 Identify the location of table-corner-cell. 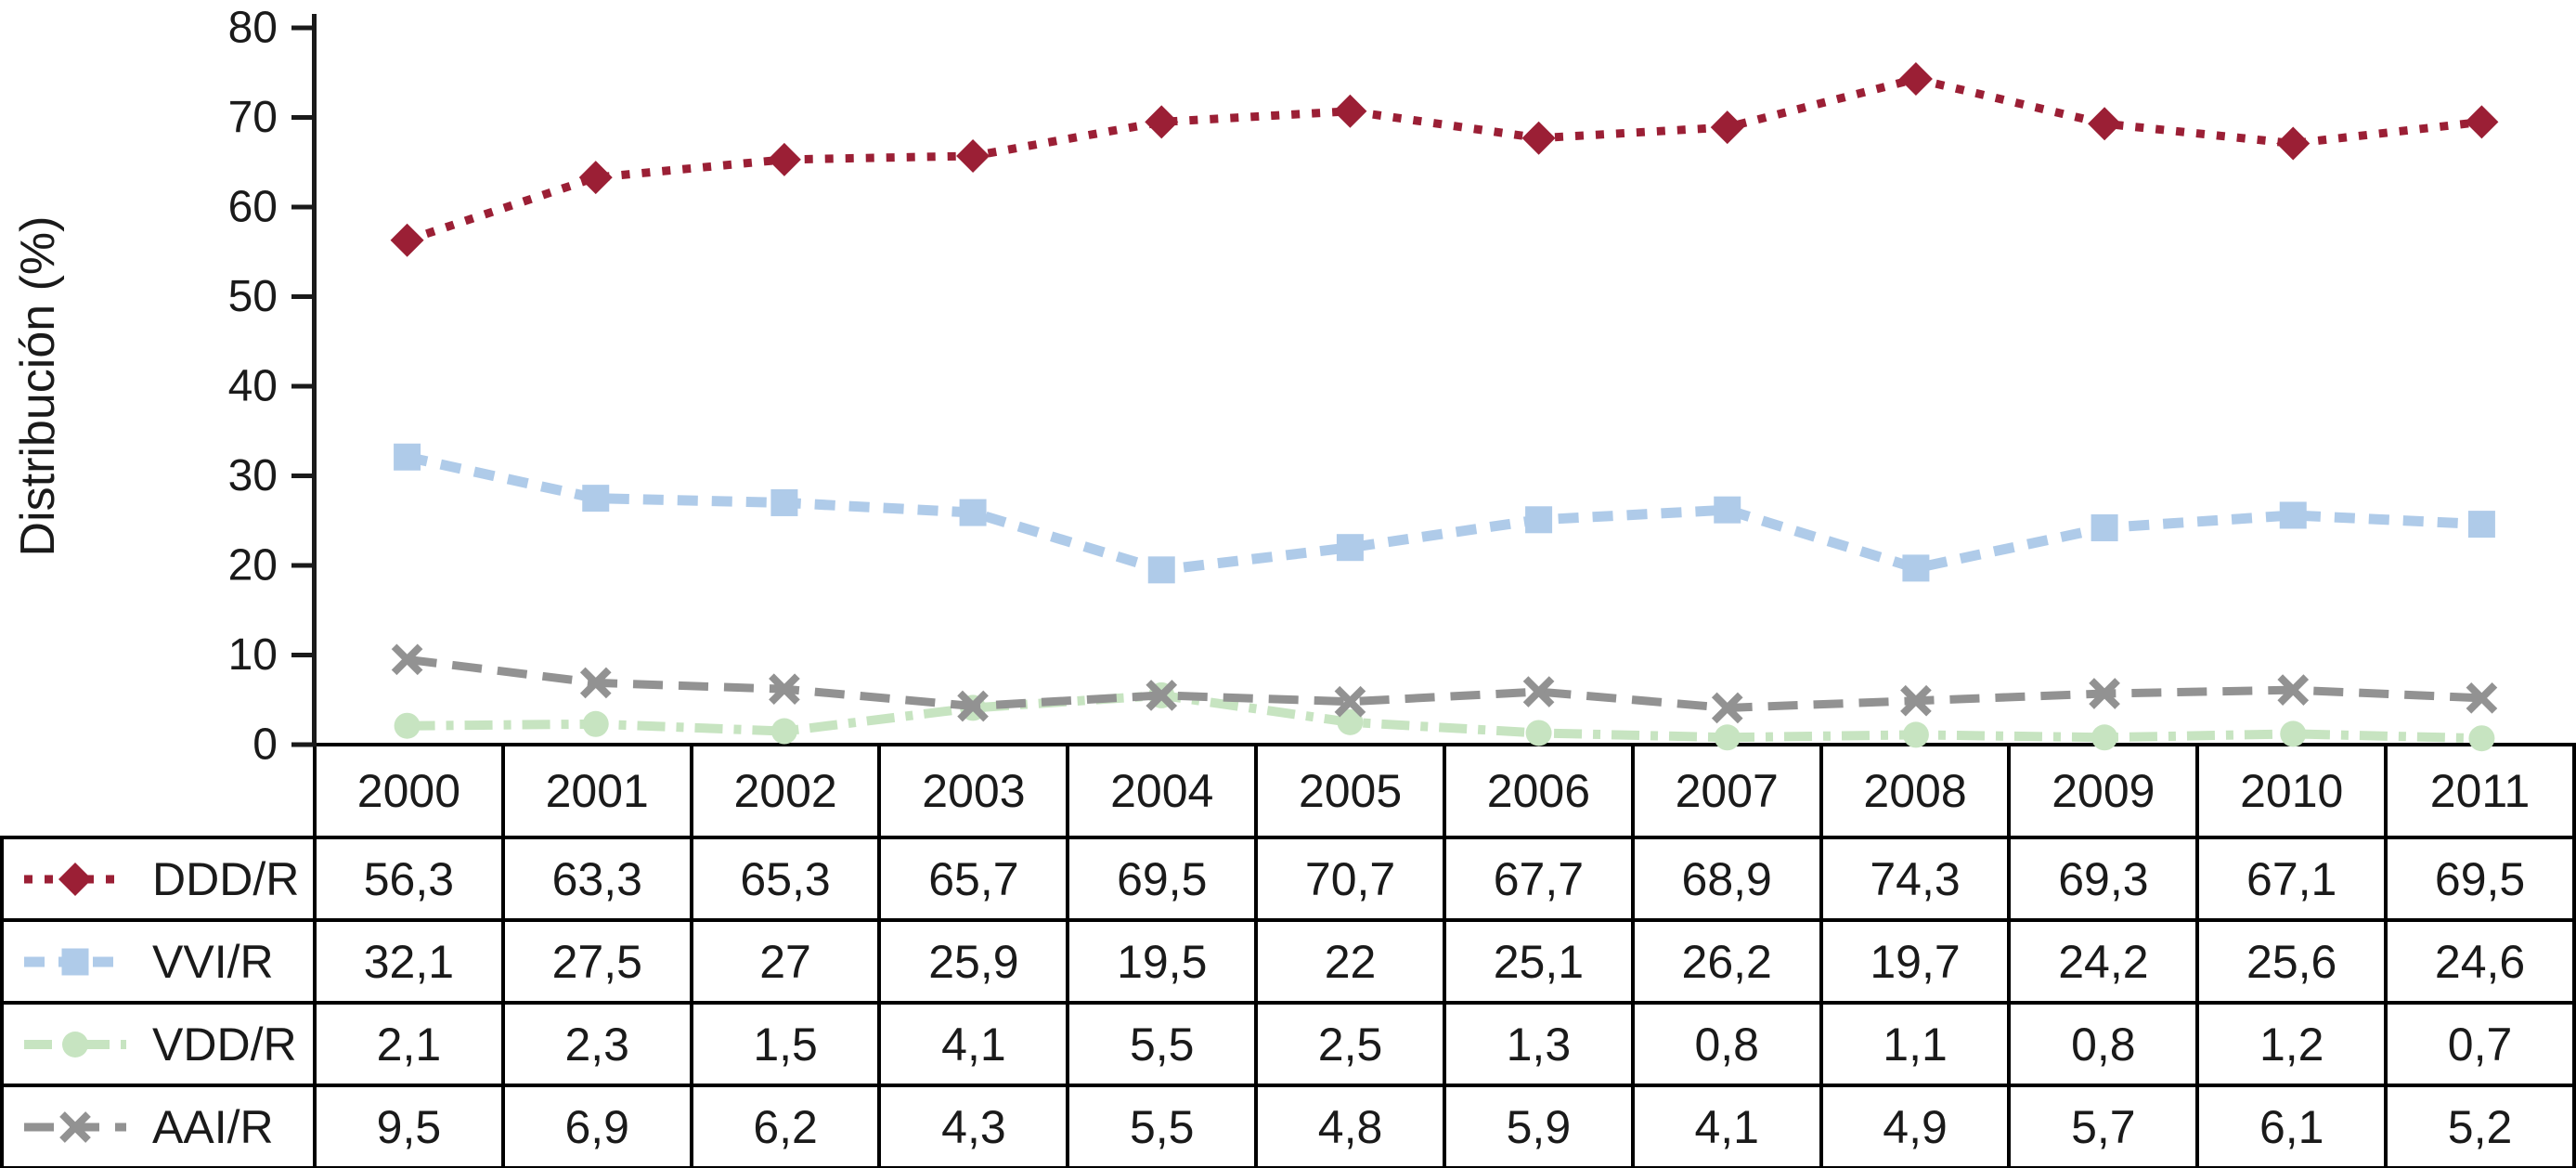
(158, 791).